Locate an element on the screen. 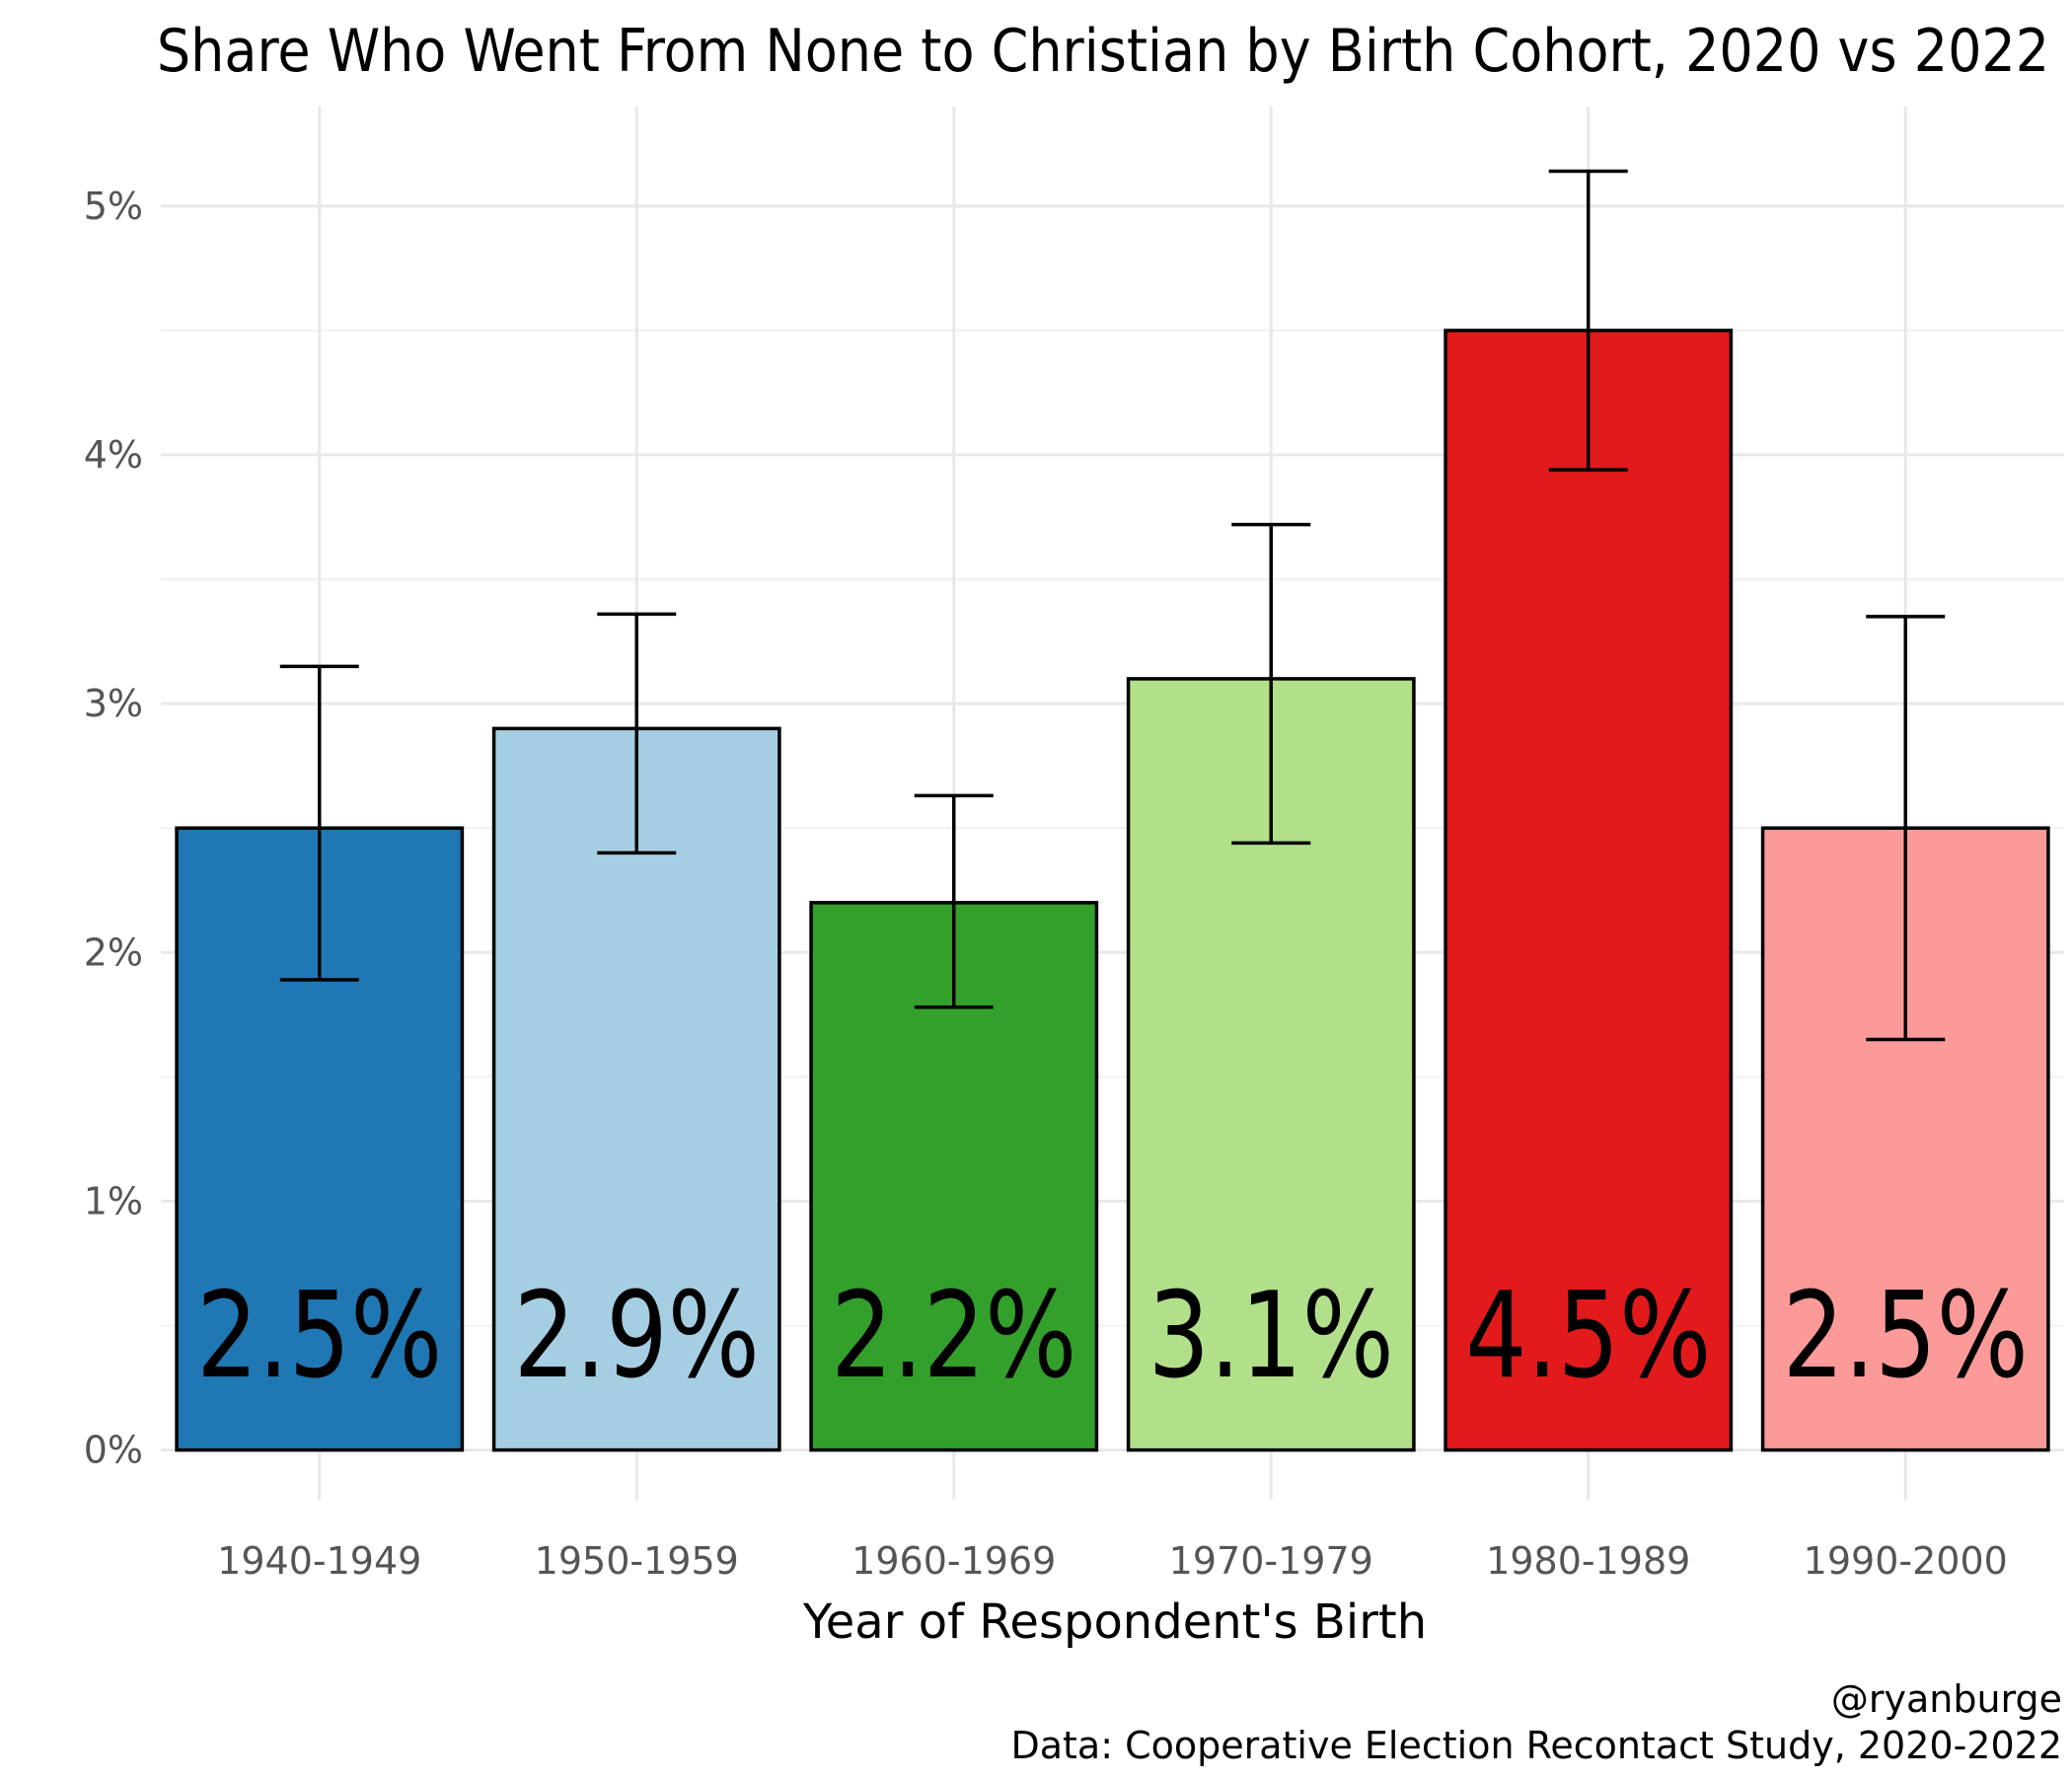 Image resolution: width=2072 pixels, height=1780 pixels. x-tick-label: 1980-1989 is located at coordinates (1588, 1561).